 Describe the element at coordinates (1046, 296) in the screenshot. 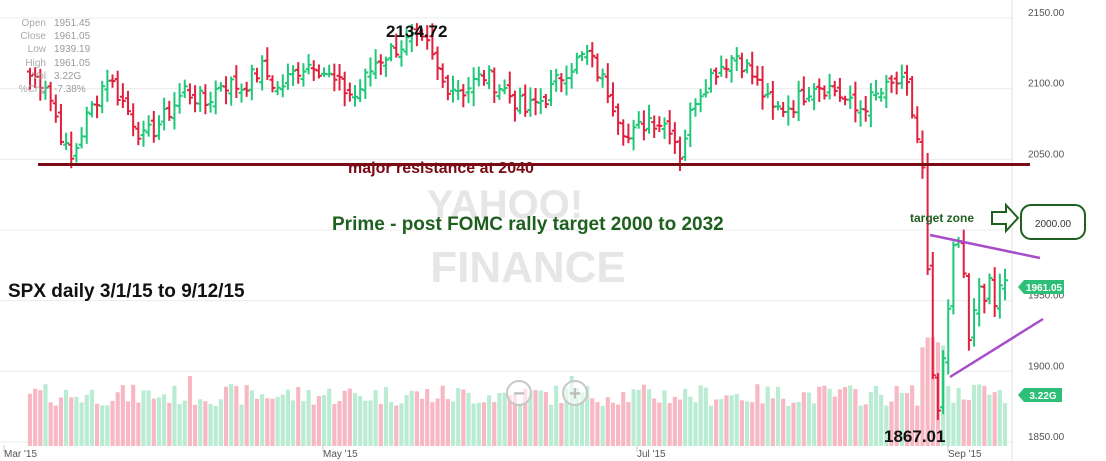

I see `y-tick-label: 1950.00` at that location.